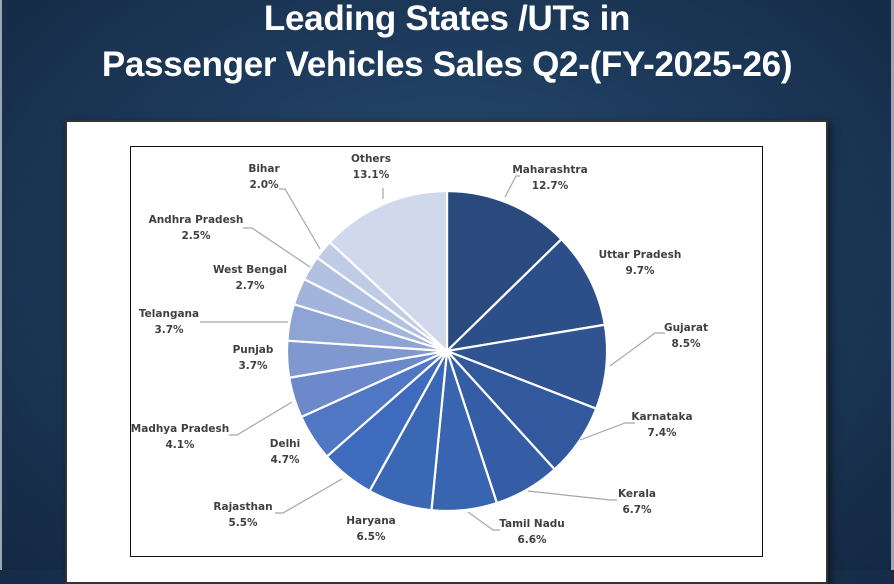 The image size is (894, 584). Describe the element at coordinates (180, 445) in the screenshot. I see `data-label-value: 4.1%` at that location.